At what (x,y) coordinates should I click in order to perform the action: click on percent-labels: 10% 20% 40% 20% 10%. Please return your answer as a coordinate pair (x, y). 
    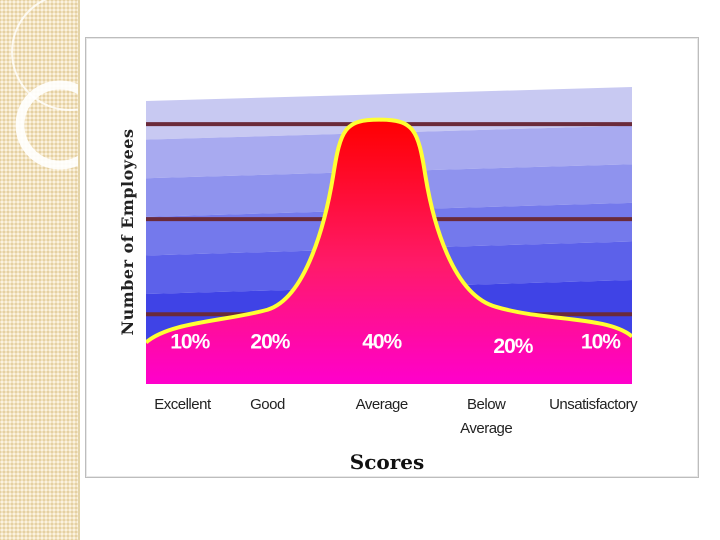
    Looking at the image, I should click on (396, 344).